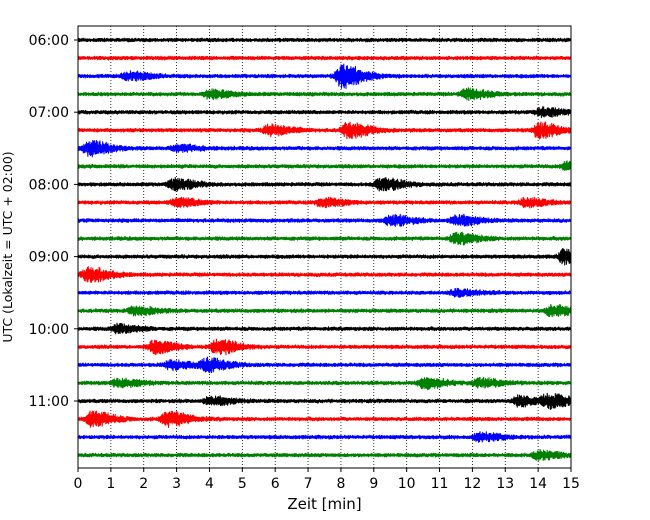  Describe the element at coordinates (209, 484) in the screenshot. I see `x-tick-label: 4` at that location.